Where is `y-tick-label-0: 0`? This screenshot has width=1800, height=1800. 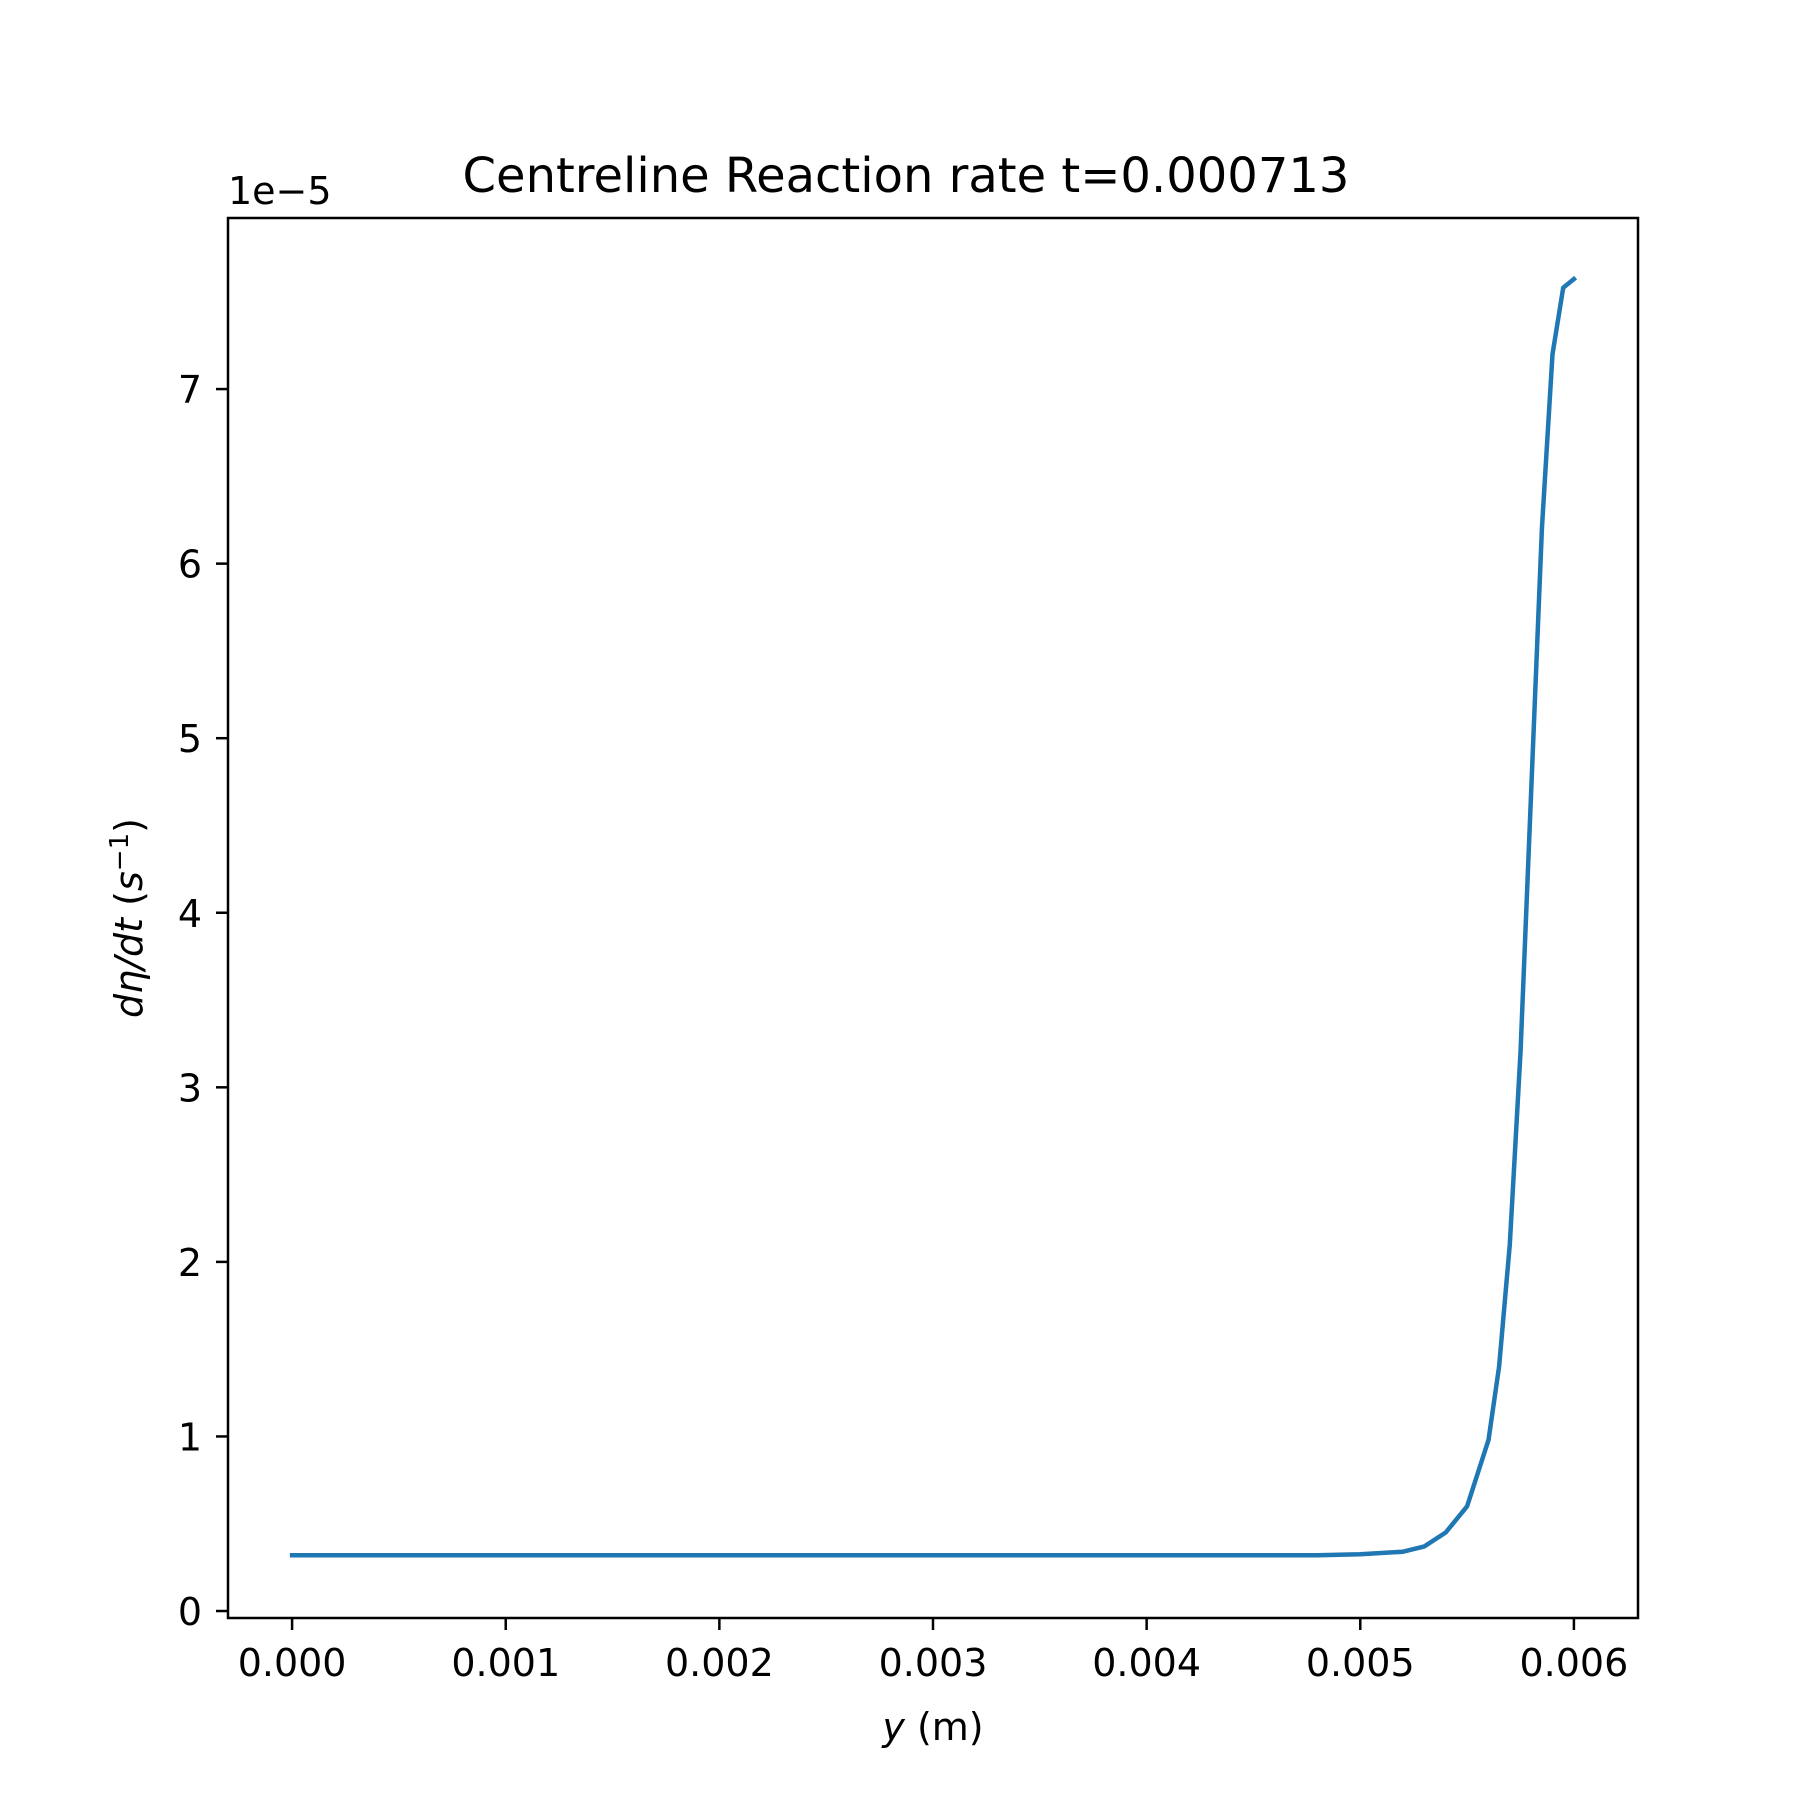 y-tick-label-0: 0 is located at coordinates (190, 1612).